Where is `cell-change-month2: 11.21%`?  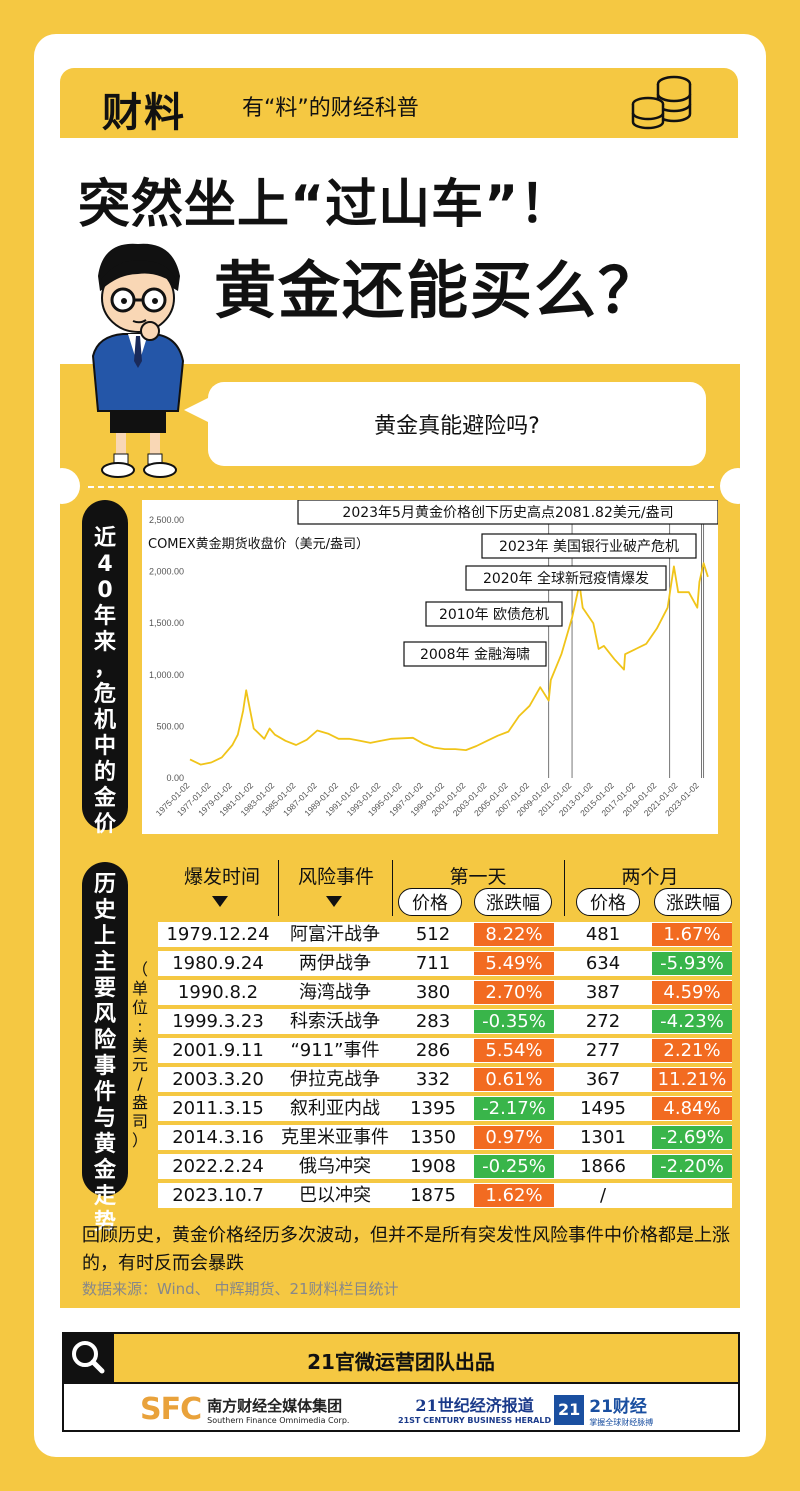 cell-change-month2: 11.21% is located at coordinates (692, 1079).